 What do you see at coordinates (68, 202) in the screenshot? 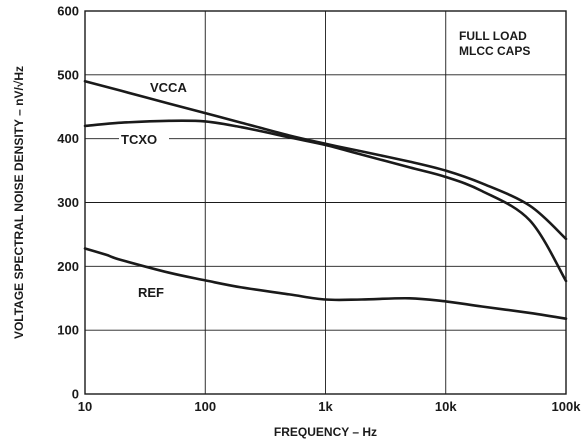
I see `y-tick-label: 300` at bounding box center [68, 202].